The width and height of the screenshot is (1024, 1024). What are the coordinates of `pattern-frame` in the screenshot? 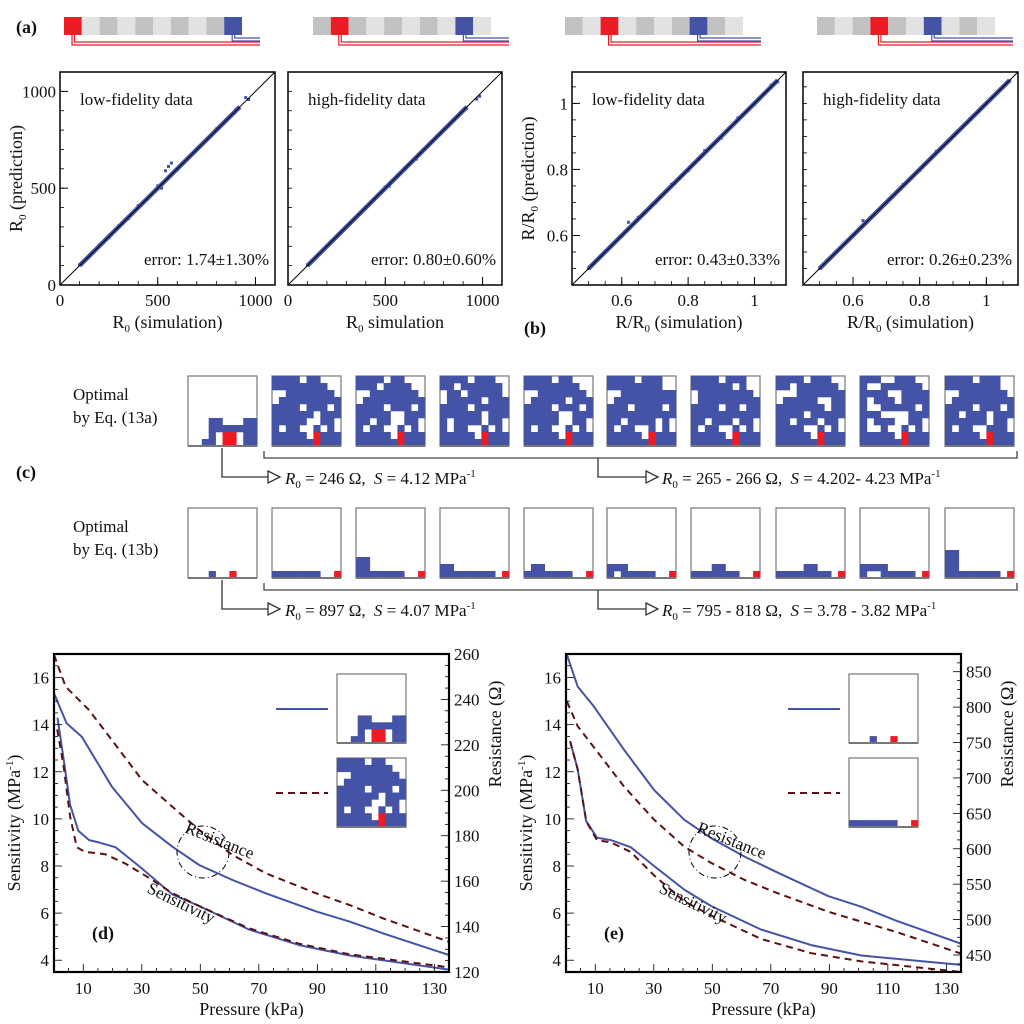 It's located at (306, 543).